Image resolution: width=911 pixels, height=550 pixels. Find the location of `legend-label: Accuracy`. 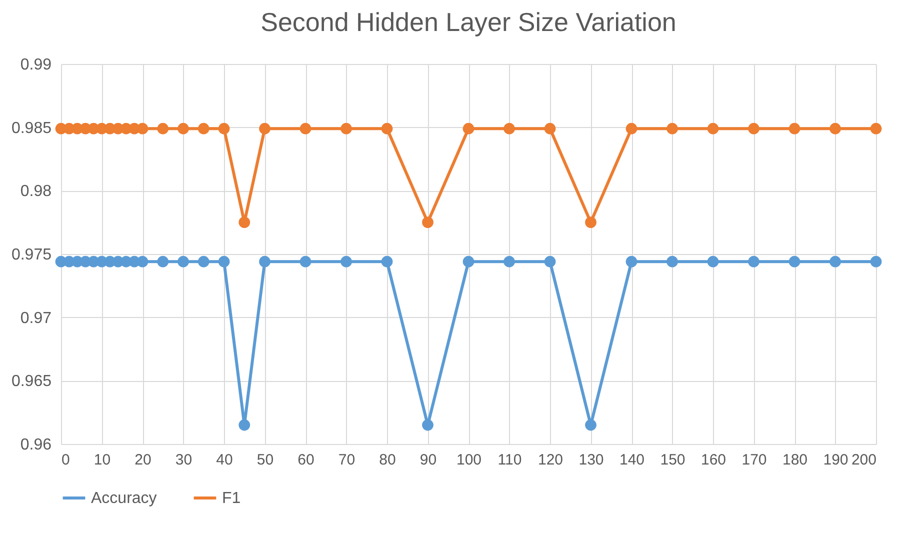

legend-label: Accuracy is located at coordinates (124, 498).